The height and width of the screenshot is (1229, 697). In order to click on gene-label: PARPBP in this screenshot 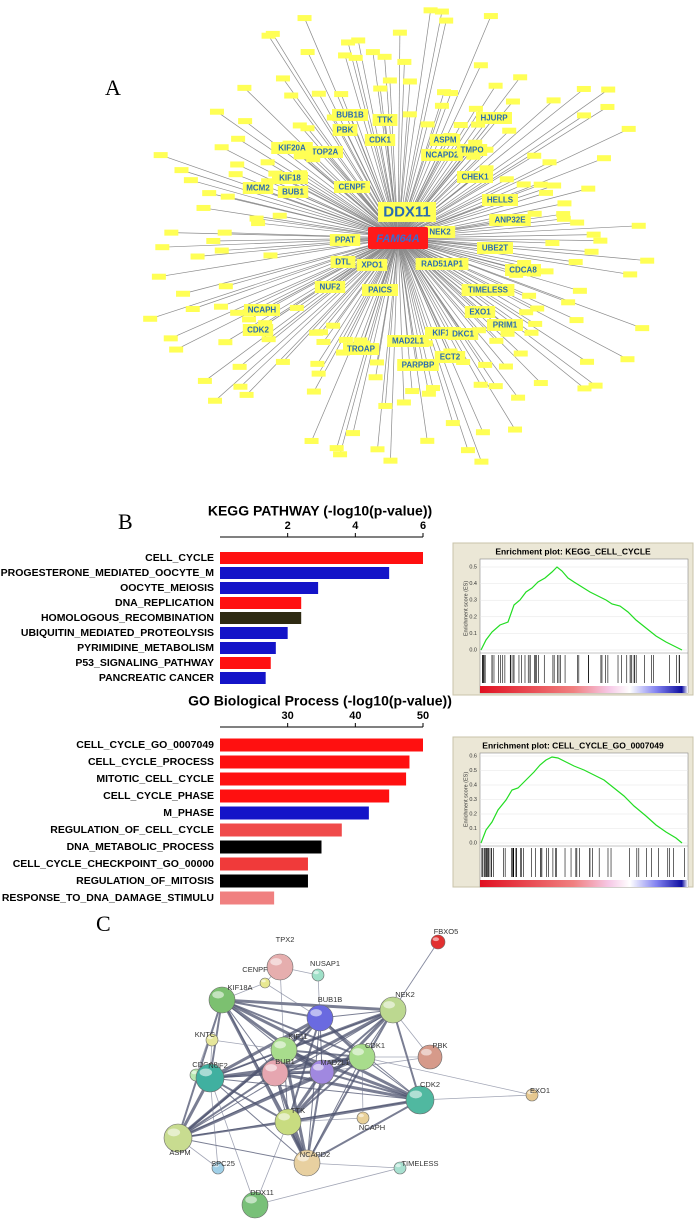, I will do `click(418, 365)`.